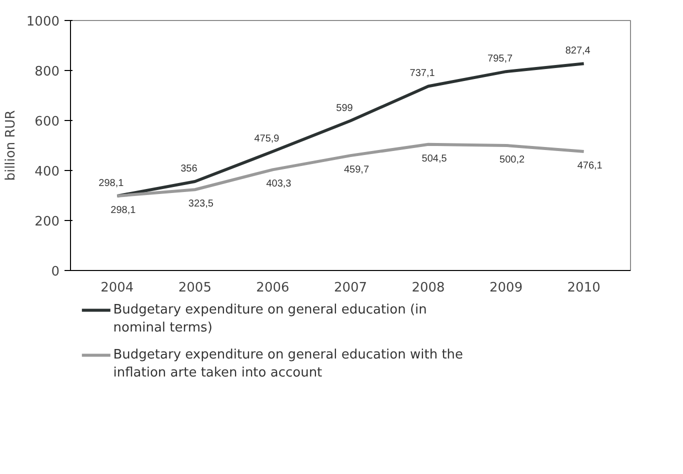 The height and width of the screenshot is (474, 683). What do you see at coordinates (435, 158) in the screenshot?
I see `data-label: 504,5` at bounding box center [435, 158].